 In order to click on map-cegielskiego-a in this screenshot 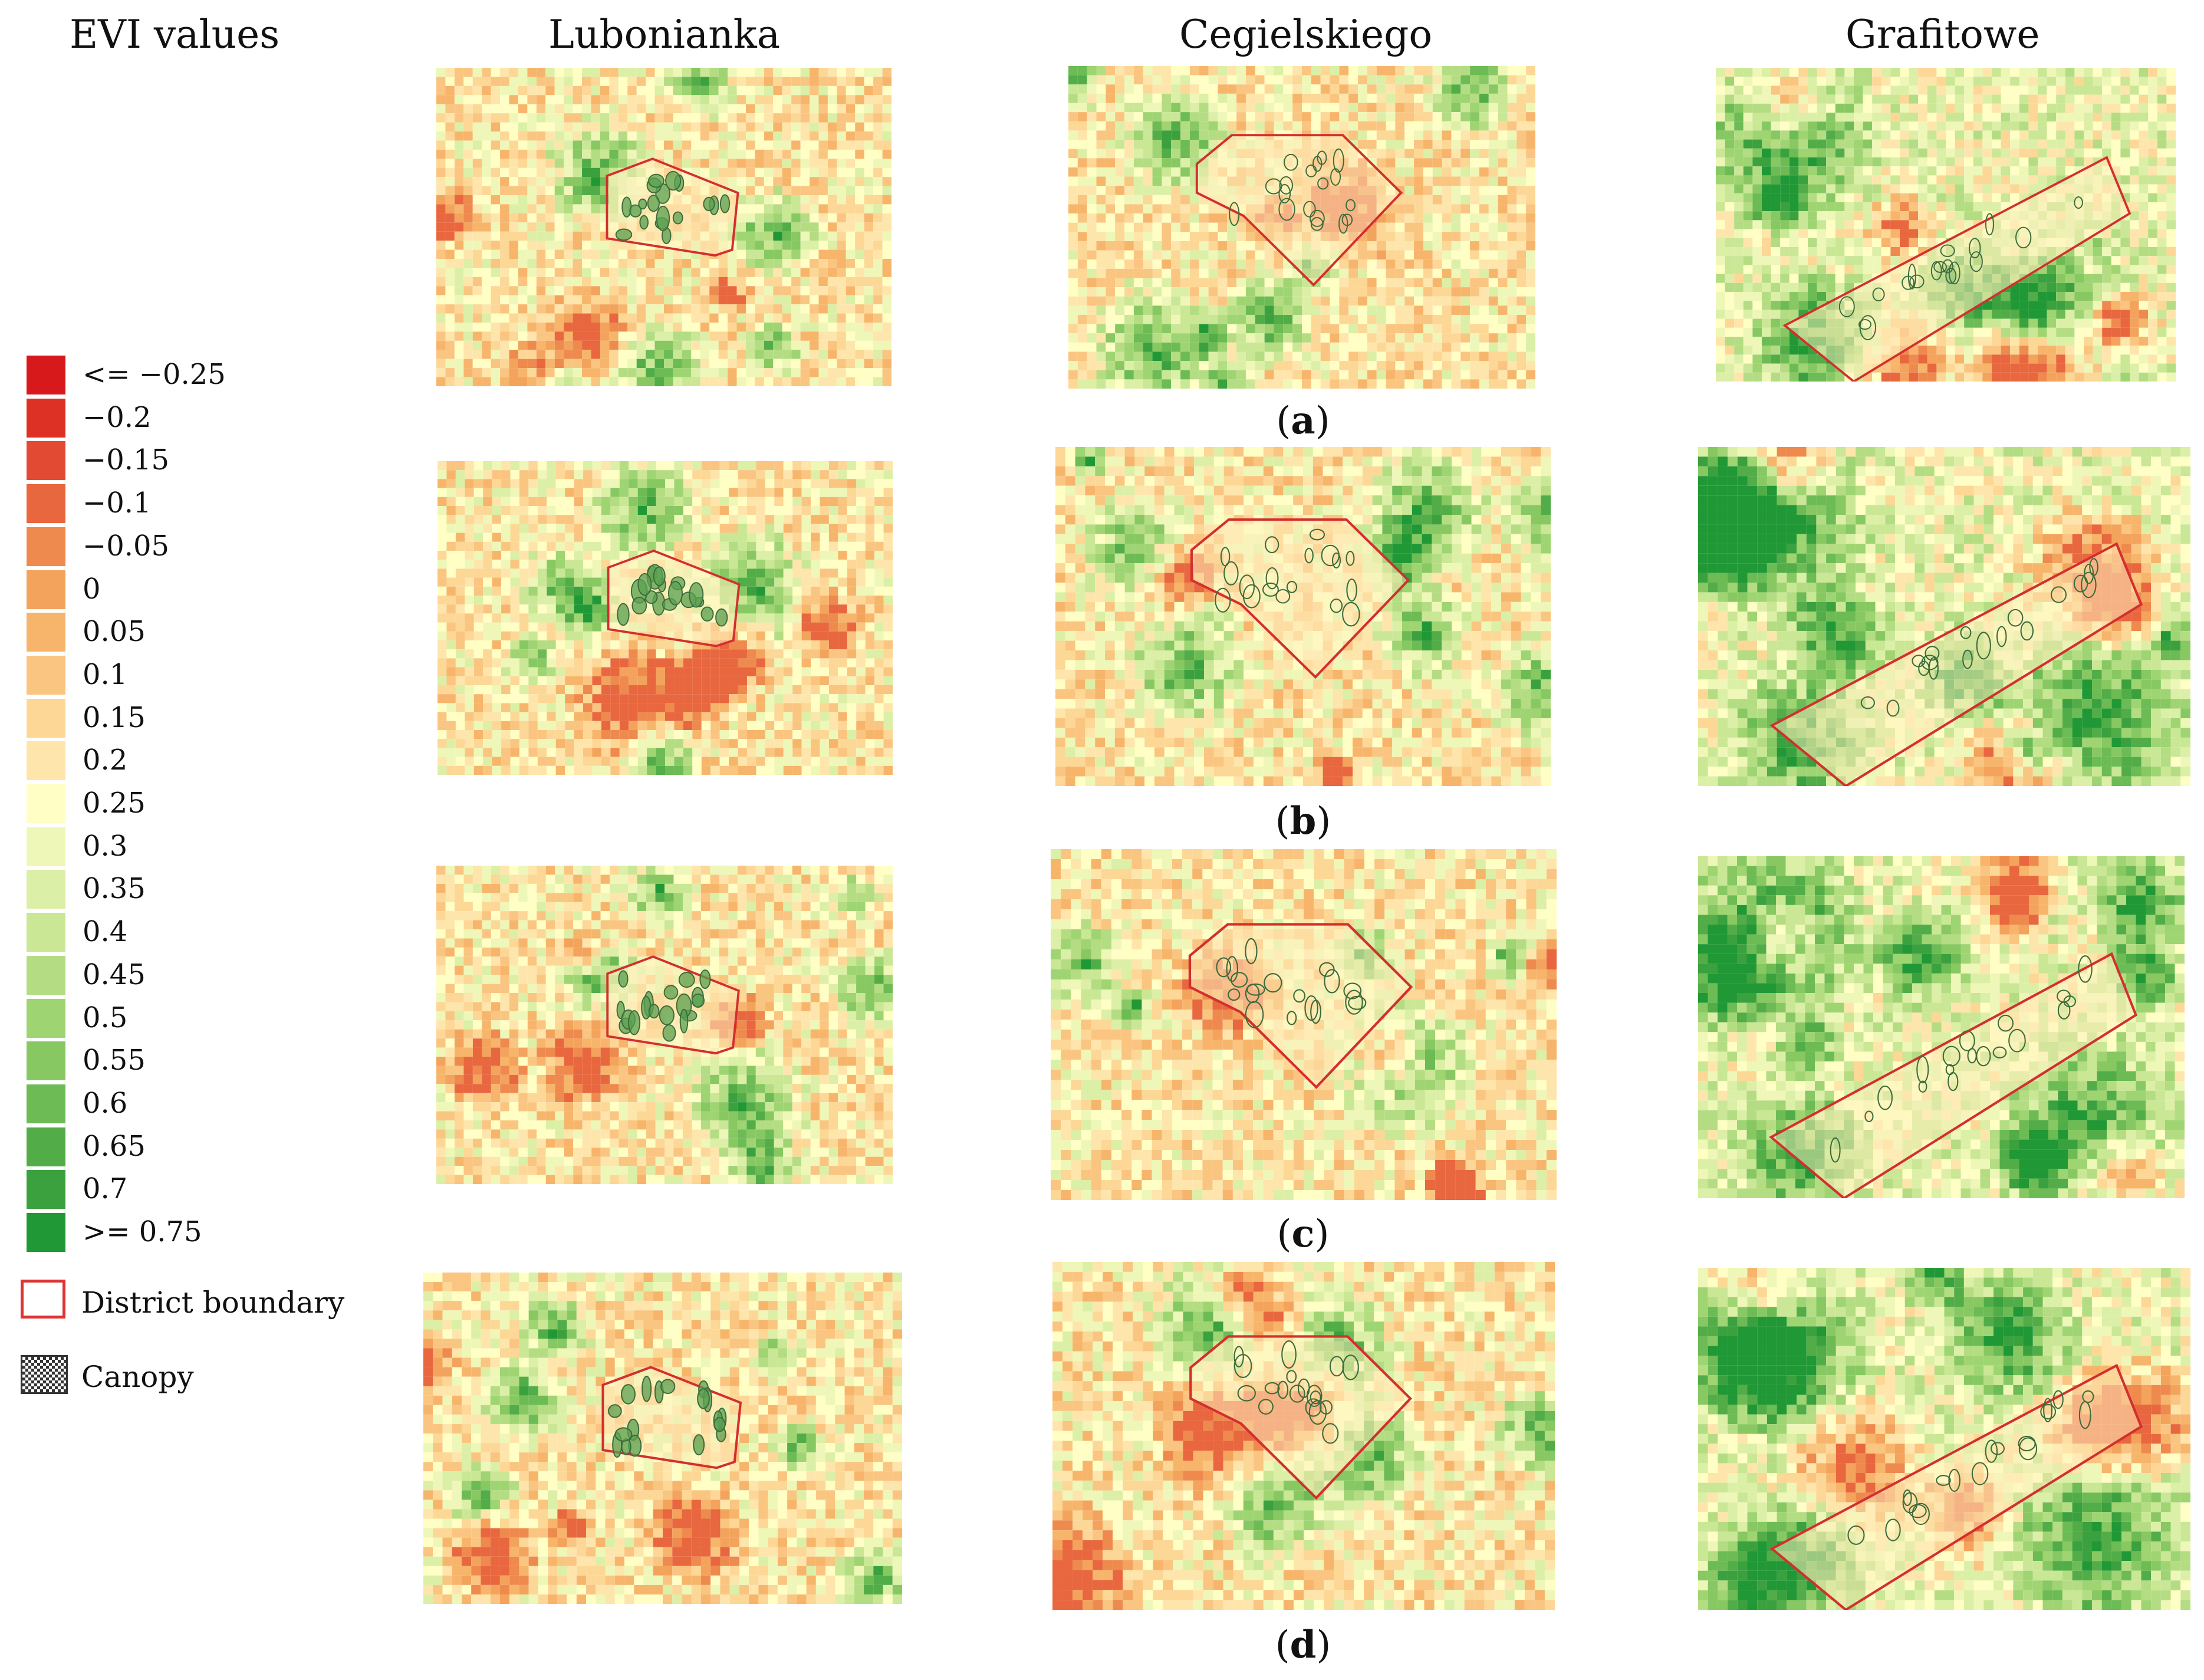, I will do `click(1301, 227)`.